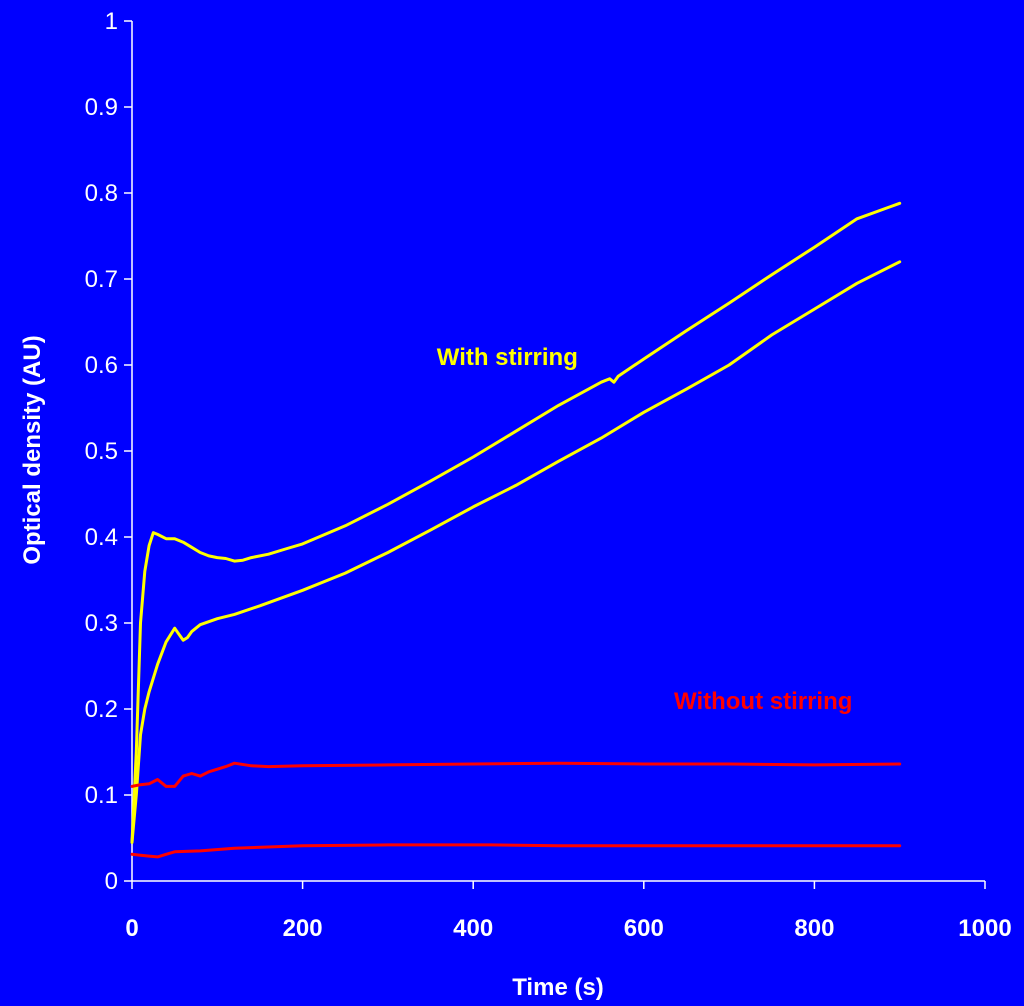 The height and width of the screenshot is (1006, 1024). I want to click on x-axis-title: Time (s), so click(558, 987).